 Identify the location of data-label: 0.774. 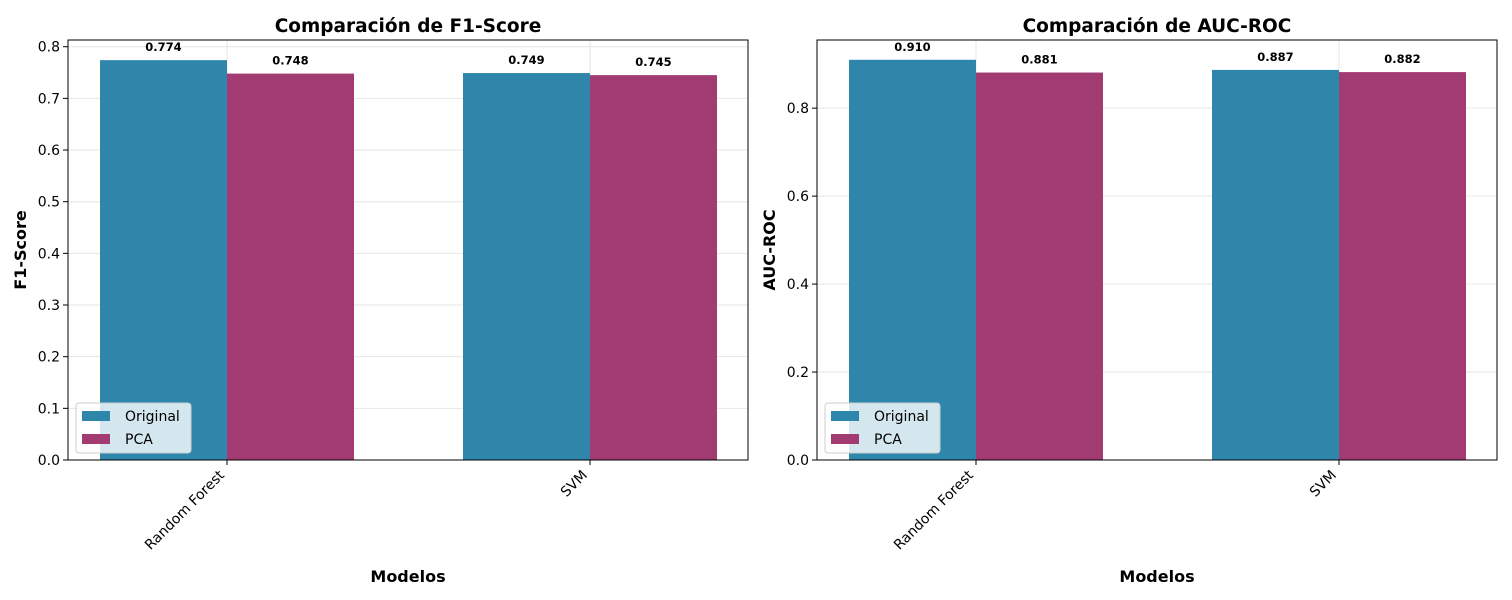
(163, 47).